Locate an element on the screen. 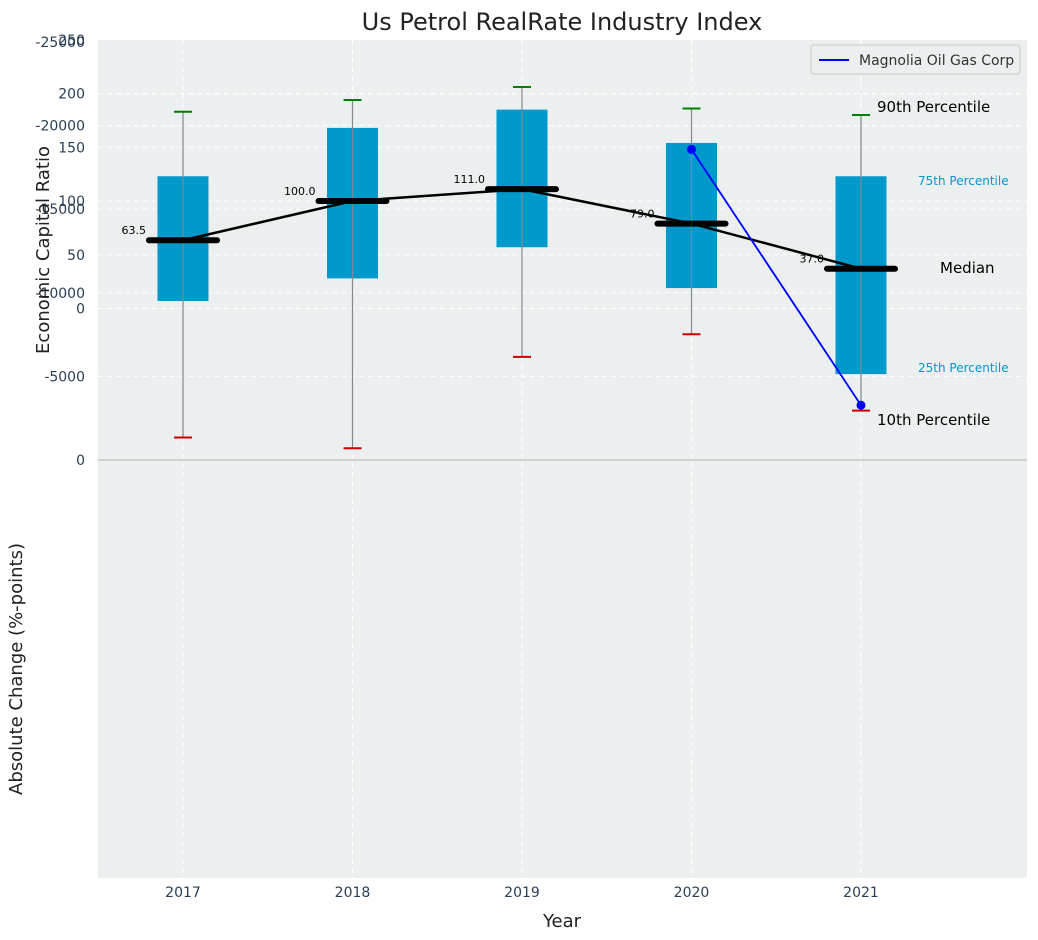  median-value-label: 111.0 is located at coordinates (470, 179).